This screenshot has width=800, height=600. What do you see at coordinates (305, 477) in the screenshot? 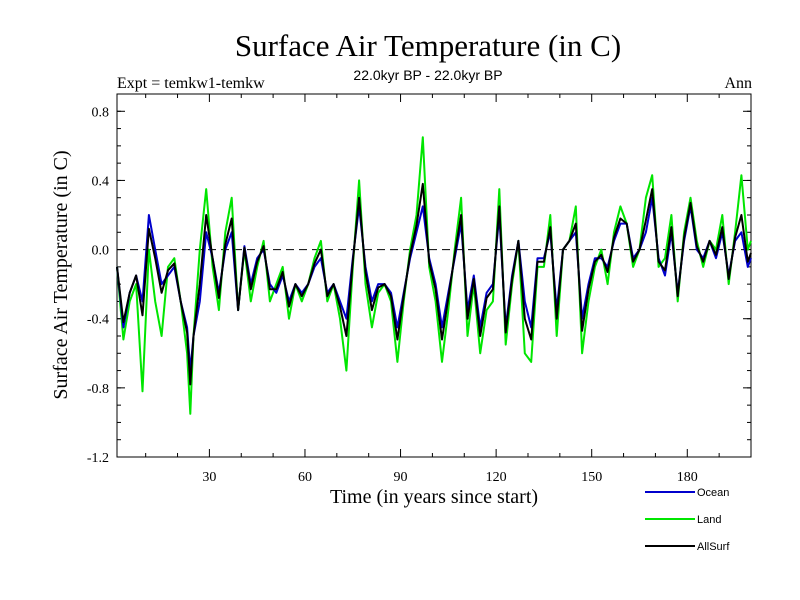
I see `x-tick-label: 60` at bounding box center [305, 477].